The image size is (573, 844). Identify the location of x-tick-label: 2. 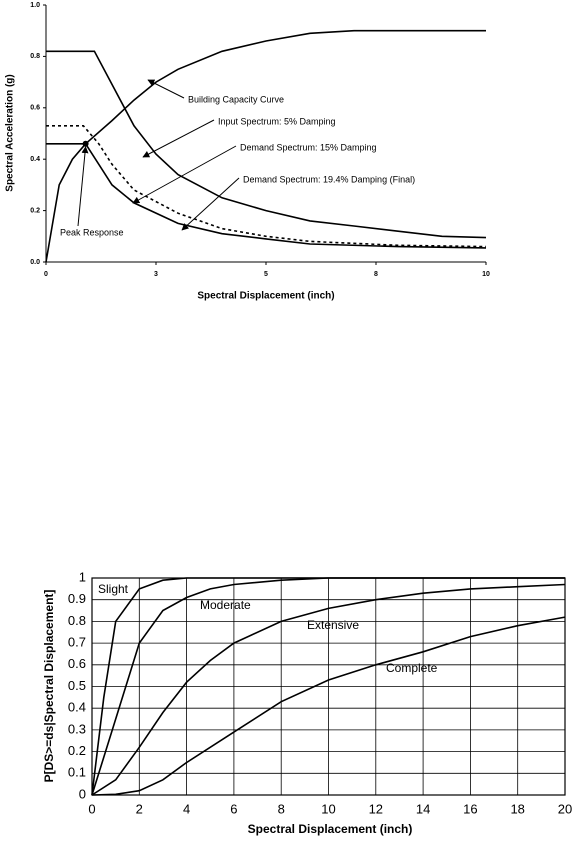
(139, 808).